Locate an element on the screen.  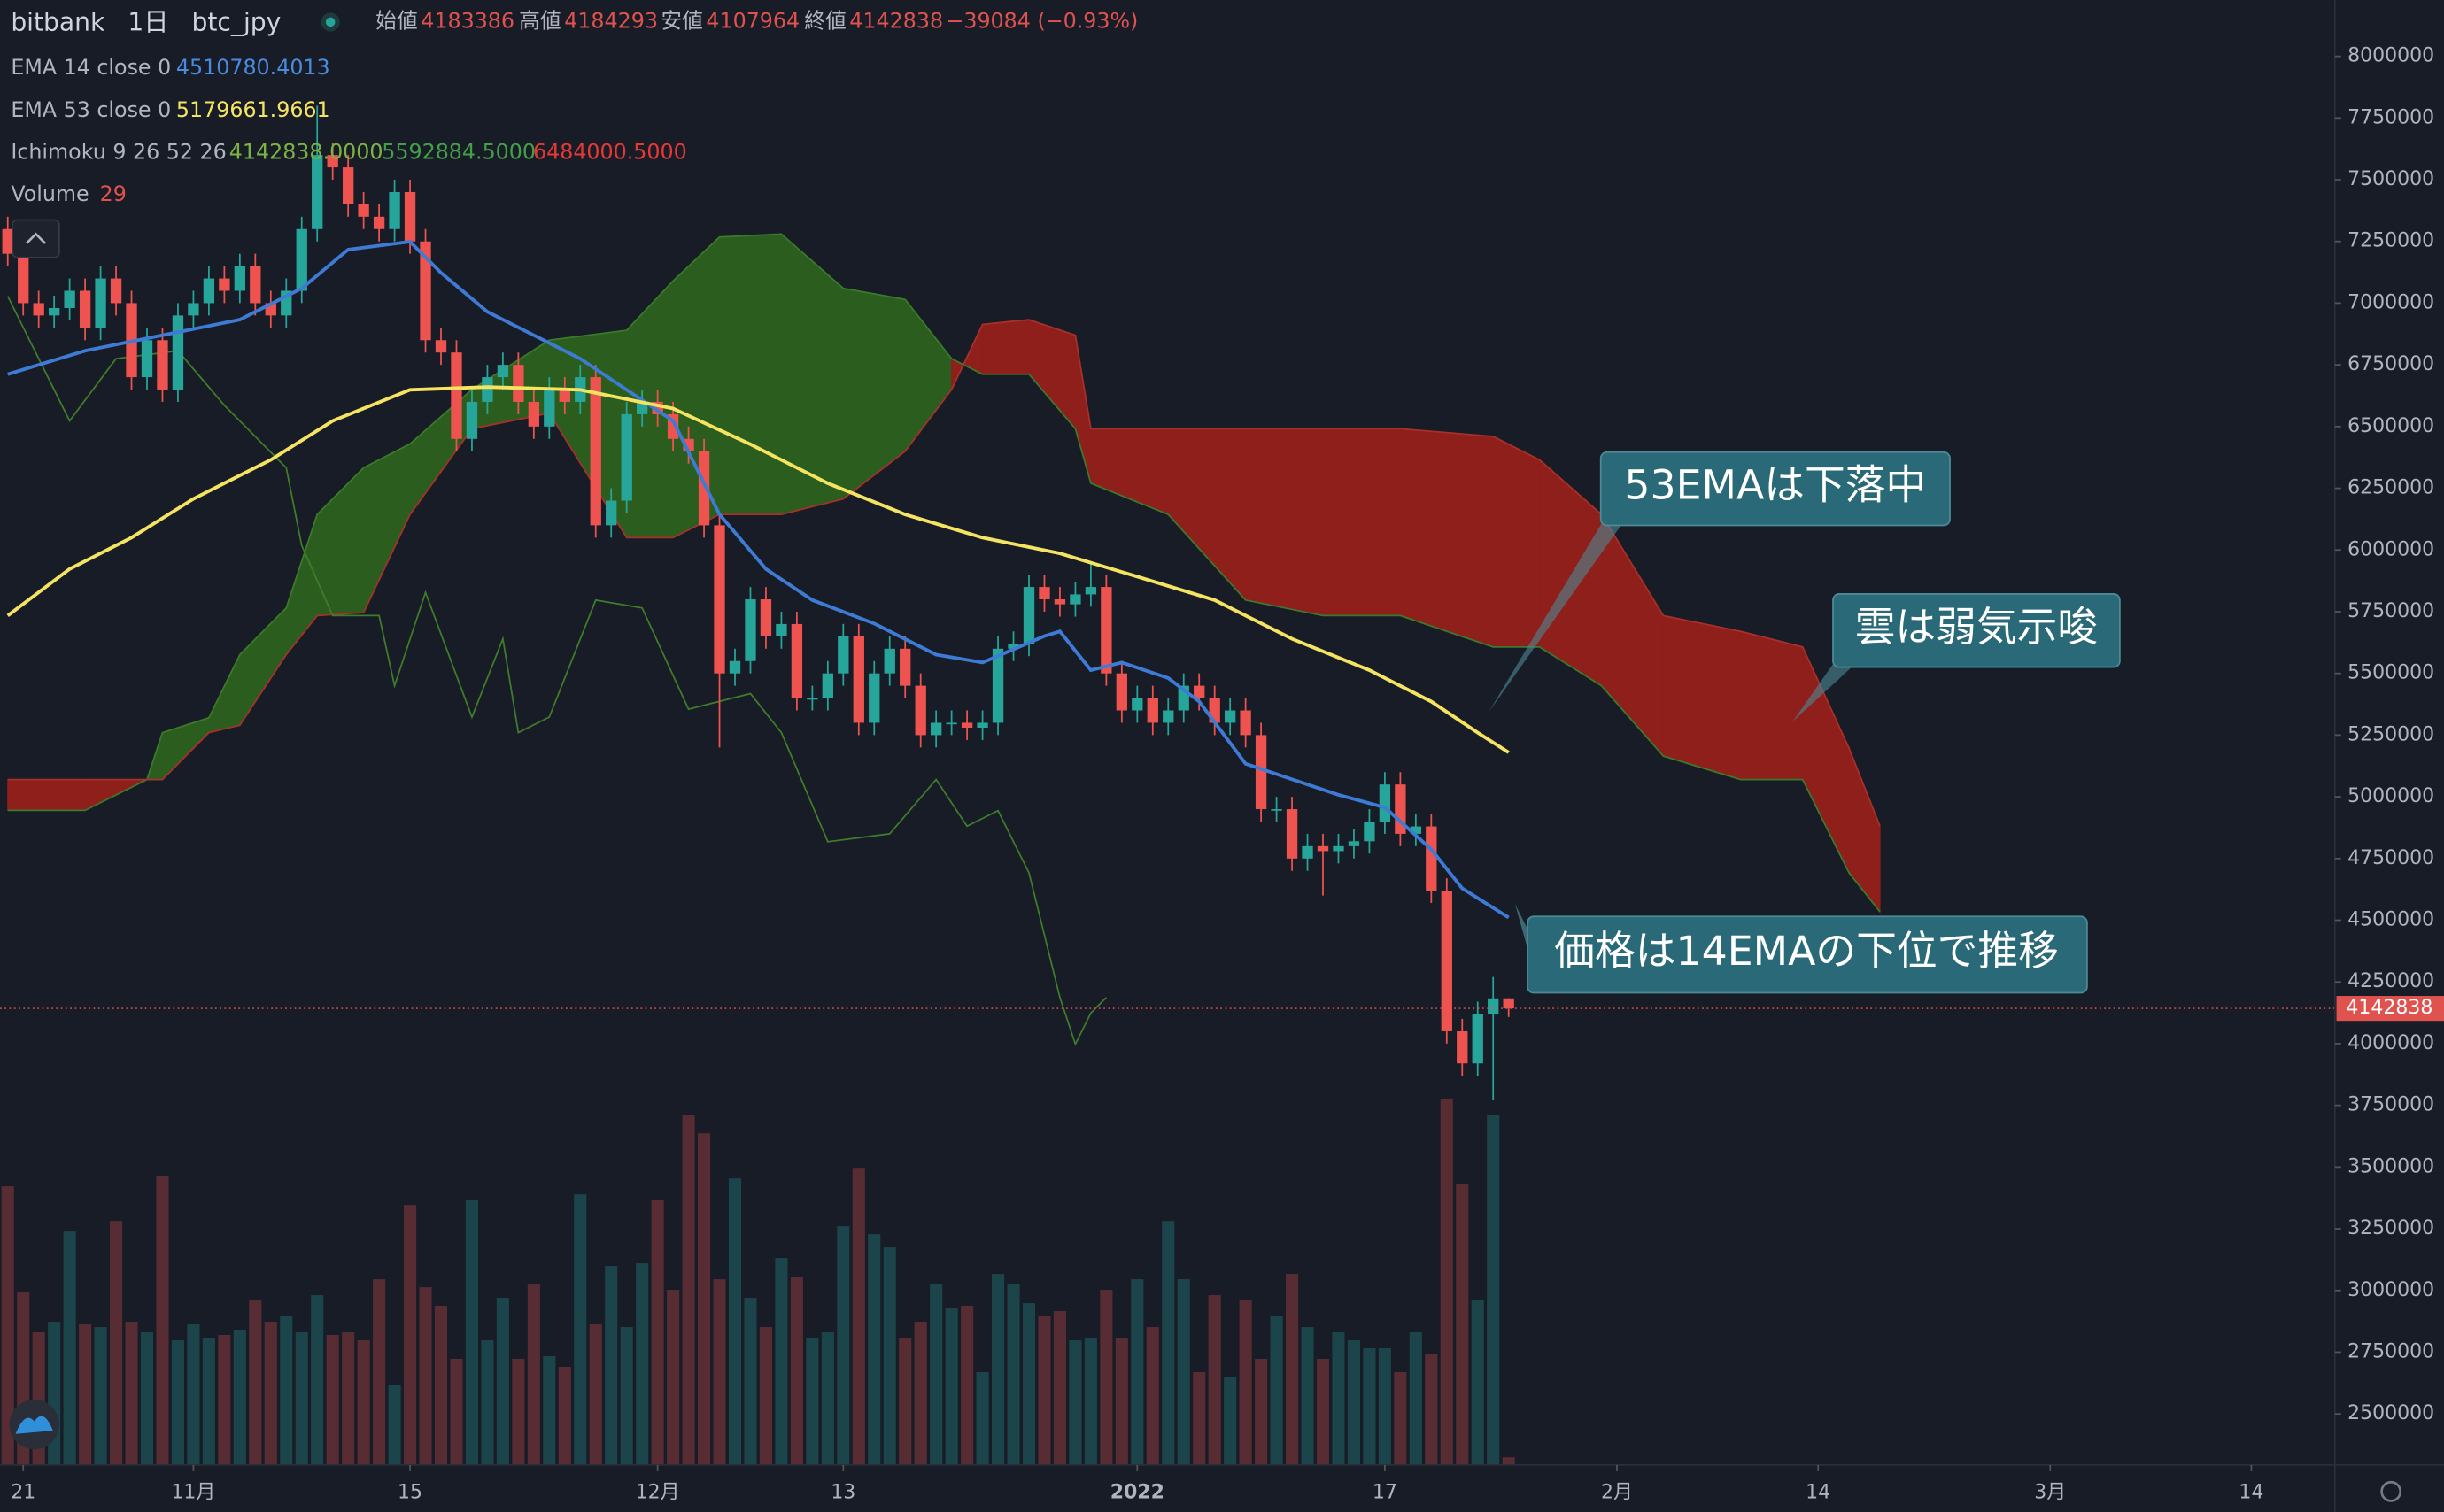
callout-box is located at coordinates (1775, 489).